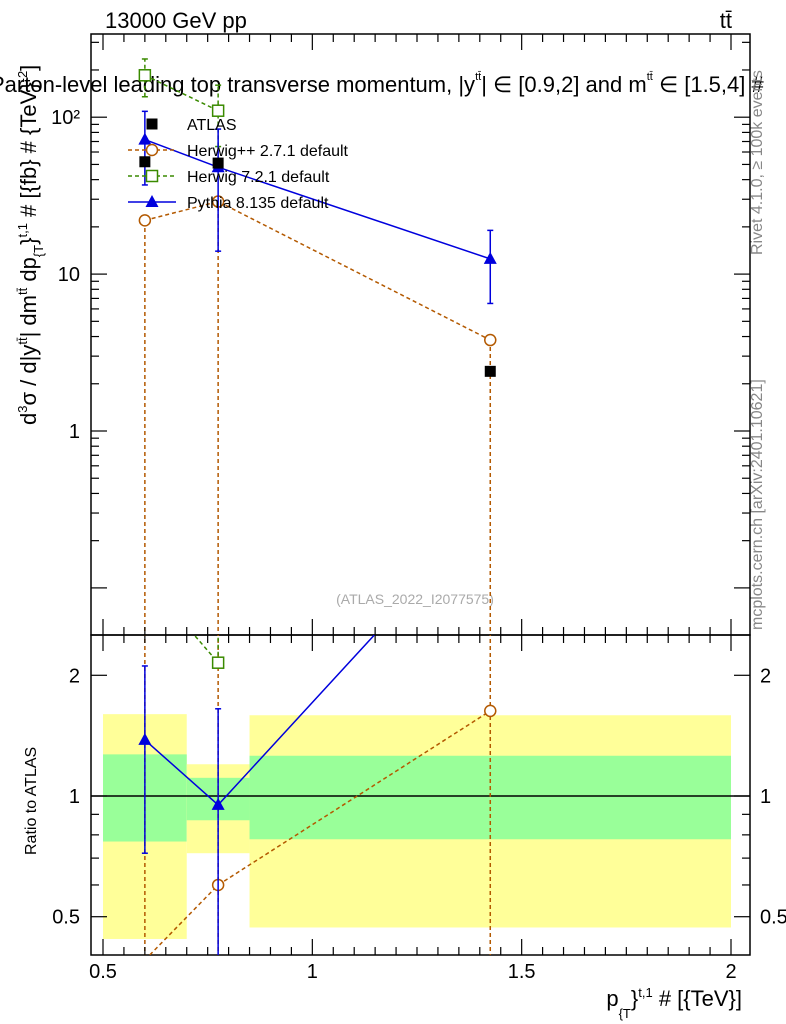  What do you see at coordinates (522, 972) in the screenshot?
I see `x-tick-label: 1.5` at bounding box center [522, 972].